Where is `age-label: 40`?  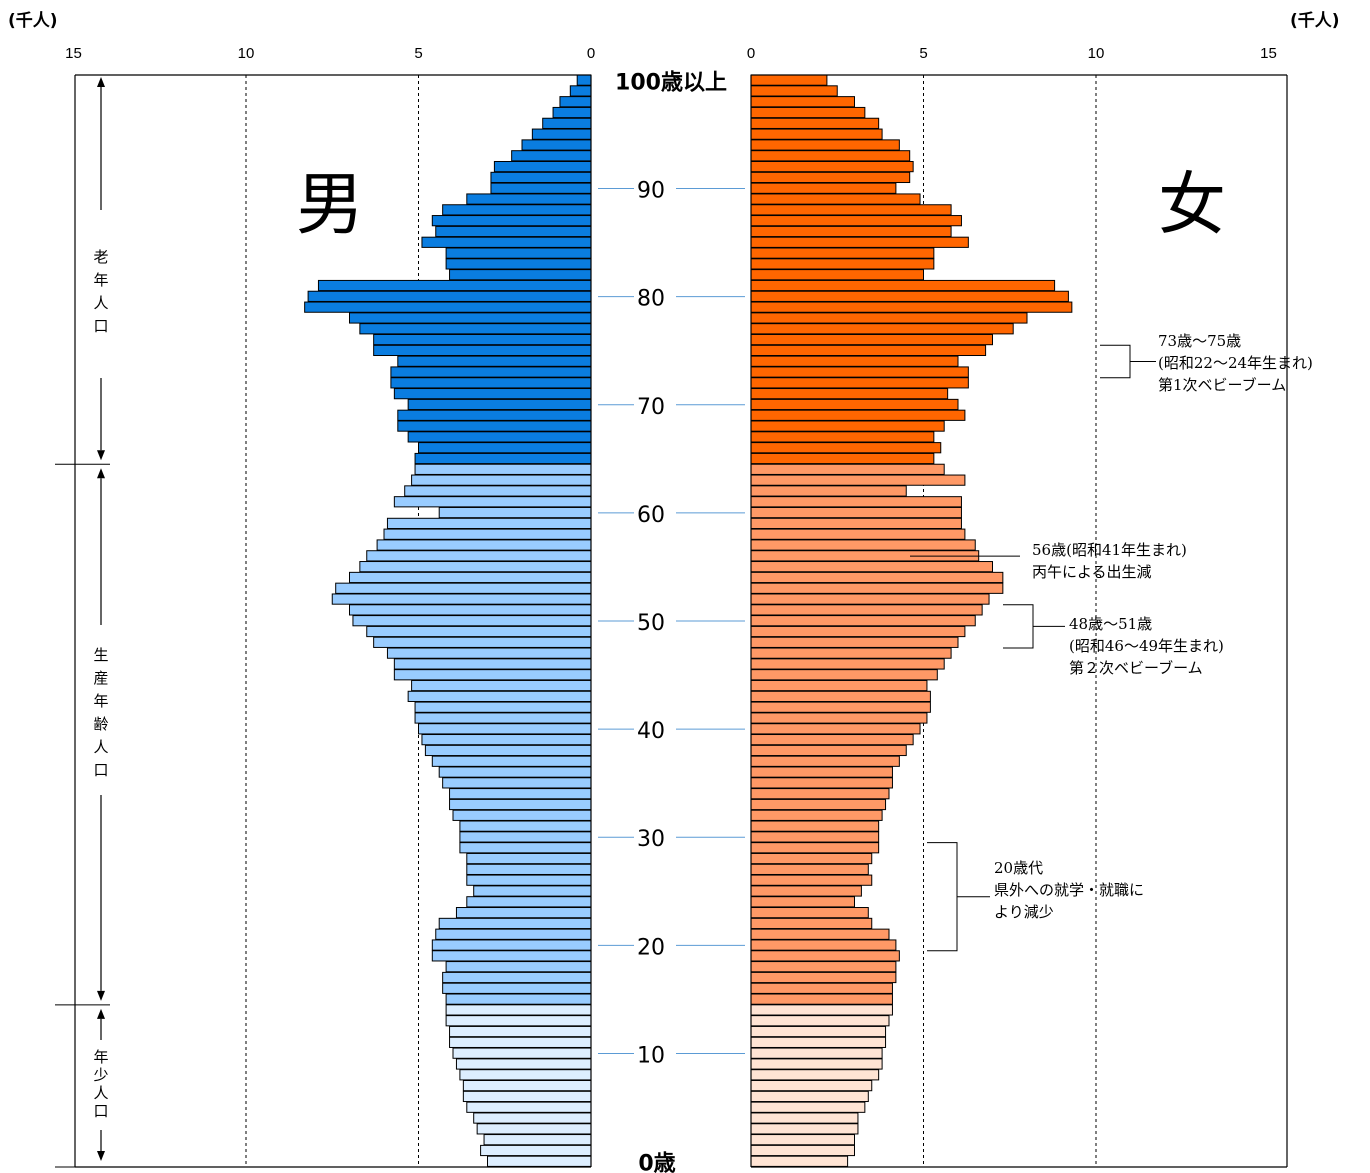 age-label: 40 is located at coordinates (651, 731).